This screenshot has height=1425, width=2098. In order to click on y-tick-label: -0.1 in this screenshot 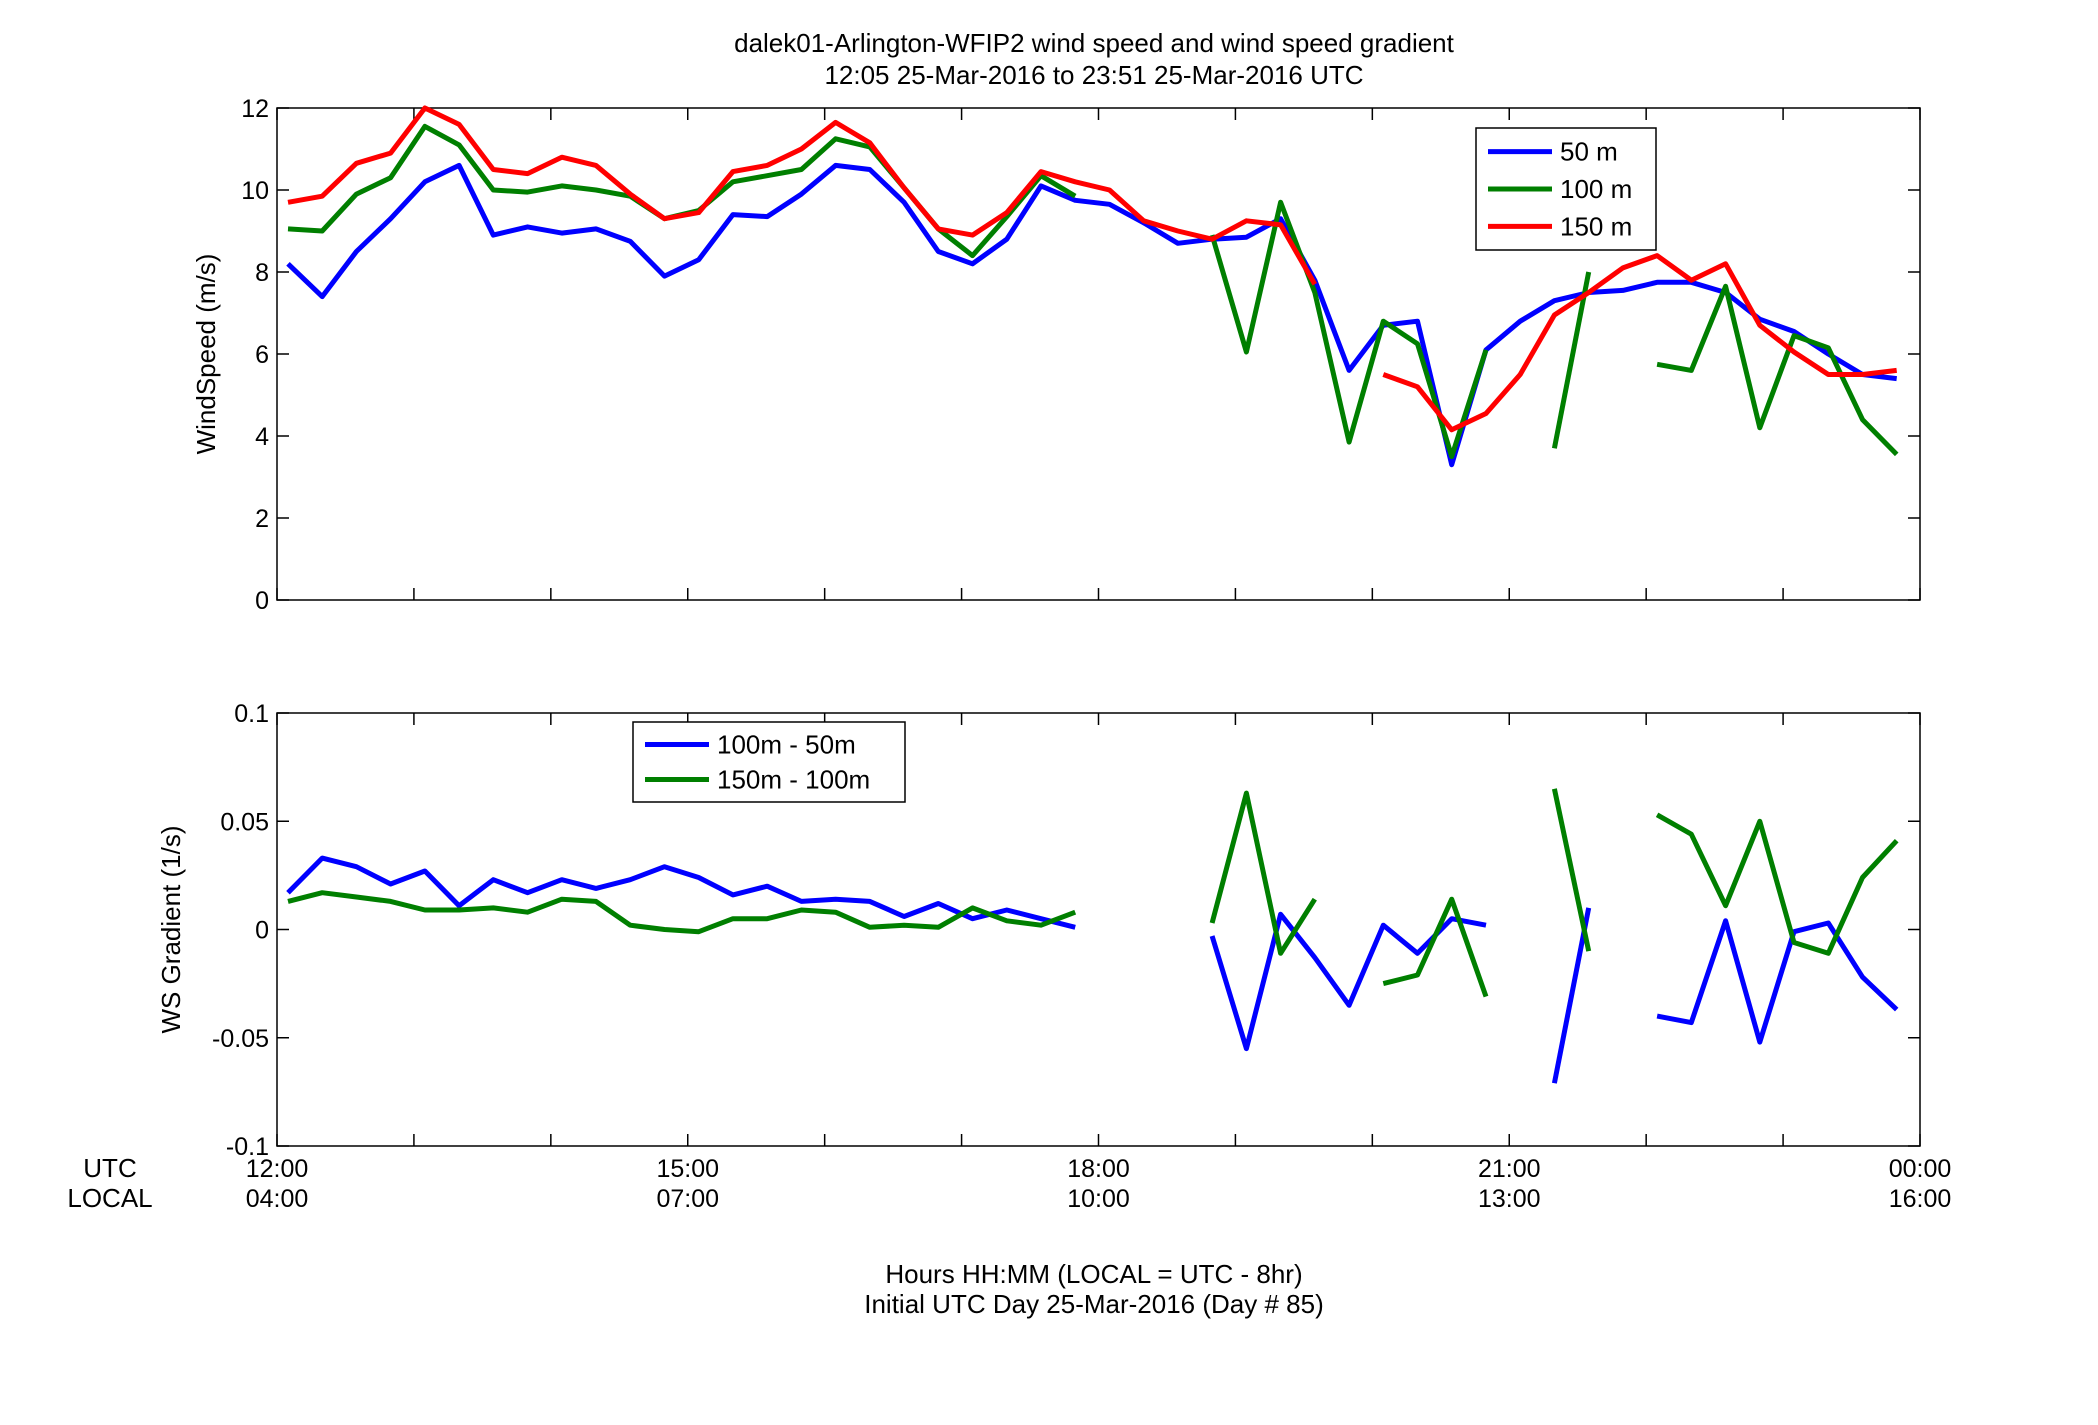, I will do `click(247, 1147)`.